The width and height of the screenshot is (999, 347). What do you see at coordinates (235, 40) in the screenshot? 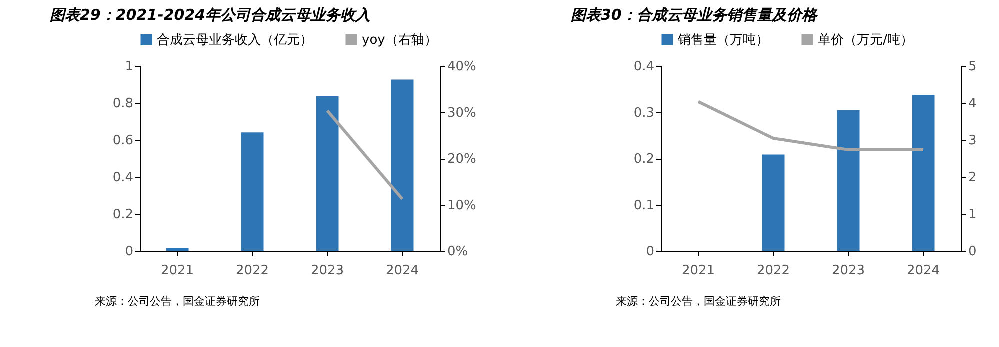
I see `legend-label: 合成云母业务收入（亿元）` at bounding box center [235, 40].